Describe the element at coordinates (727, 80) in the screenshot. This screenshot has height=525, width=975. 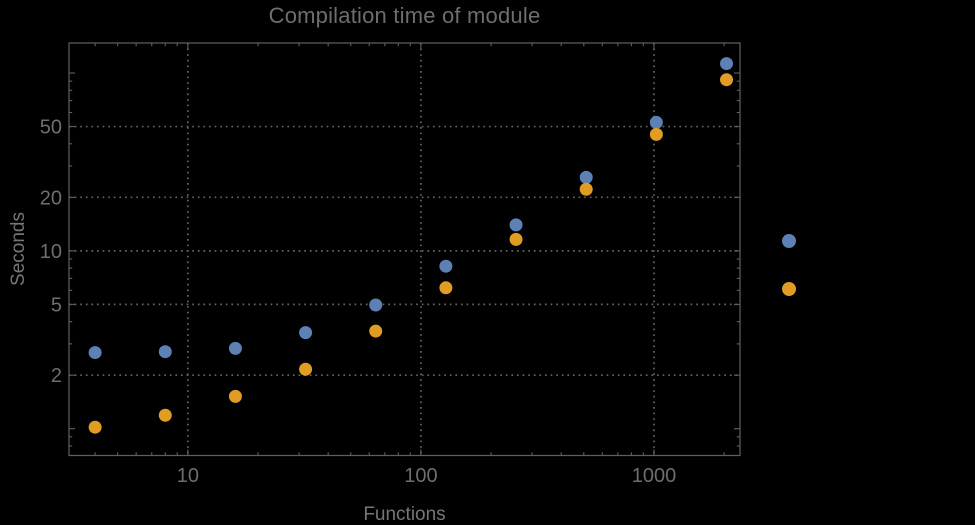
I see `data-point-series-2-orange-x2048` at that location.